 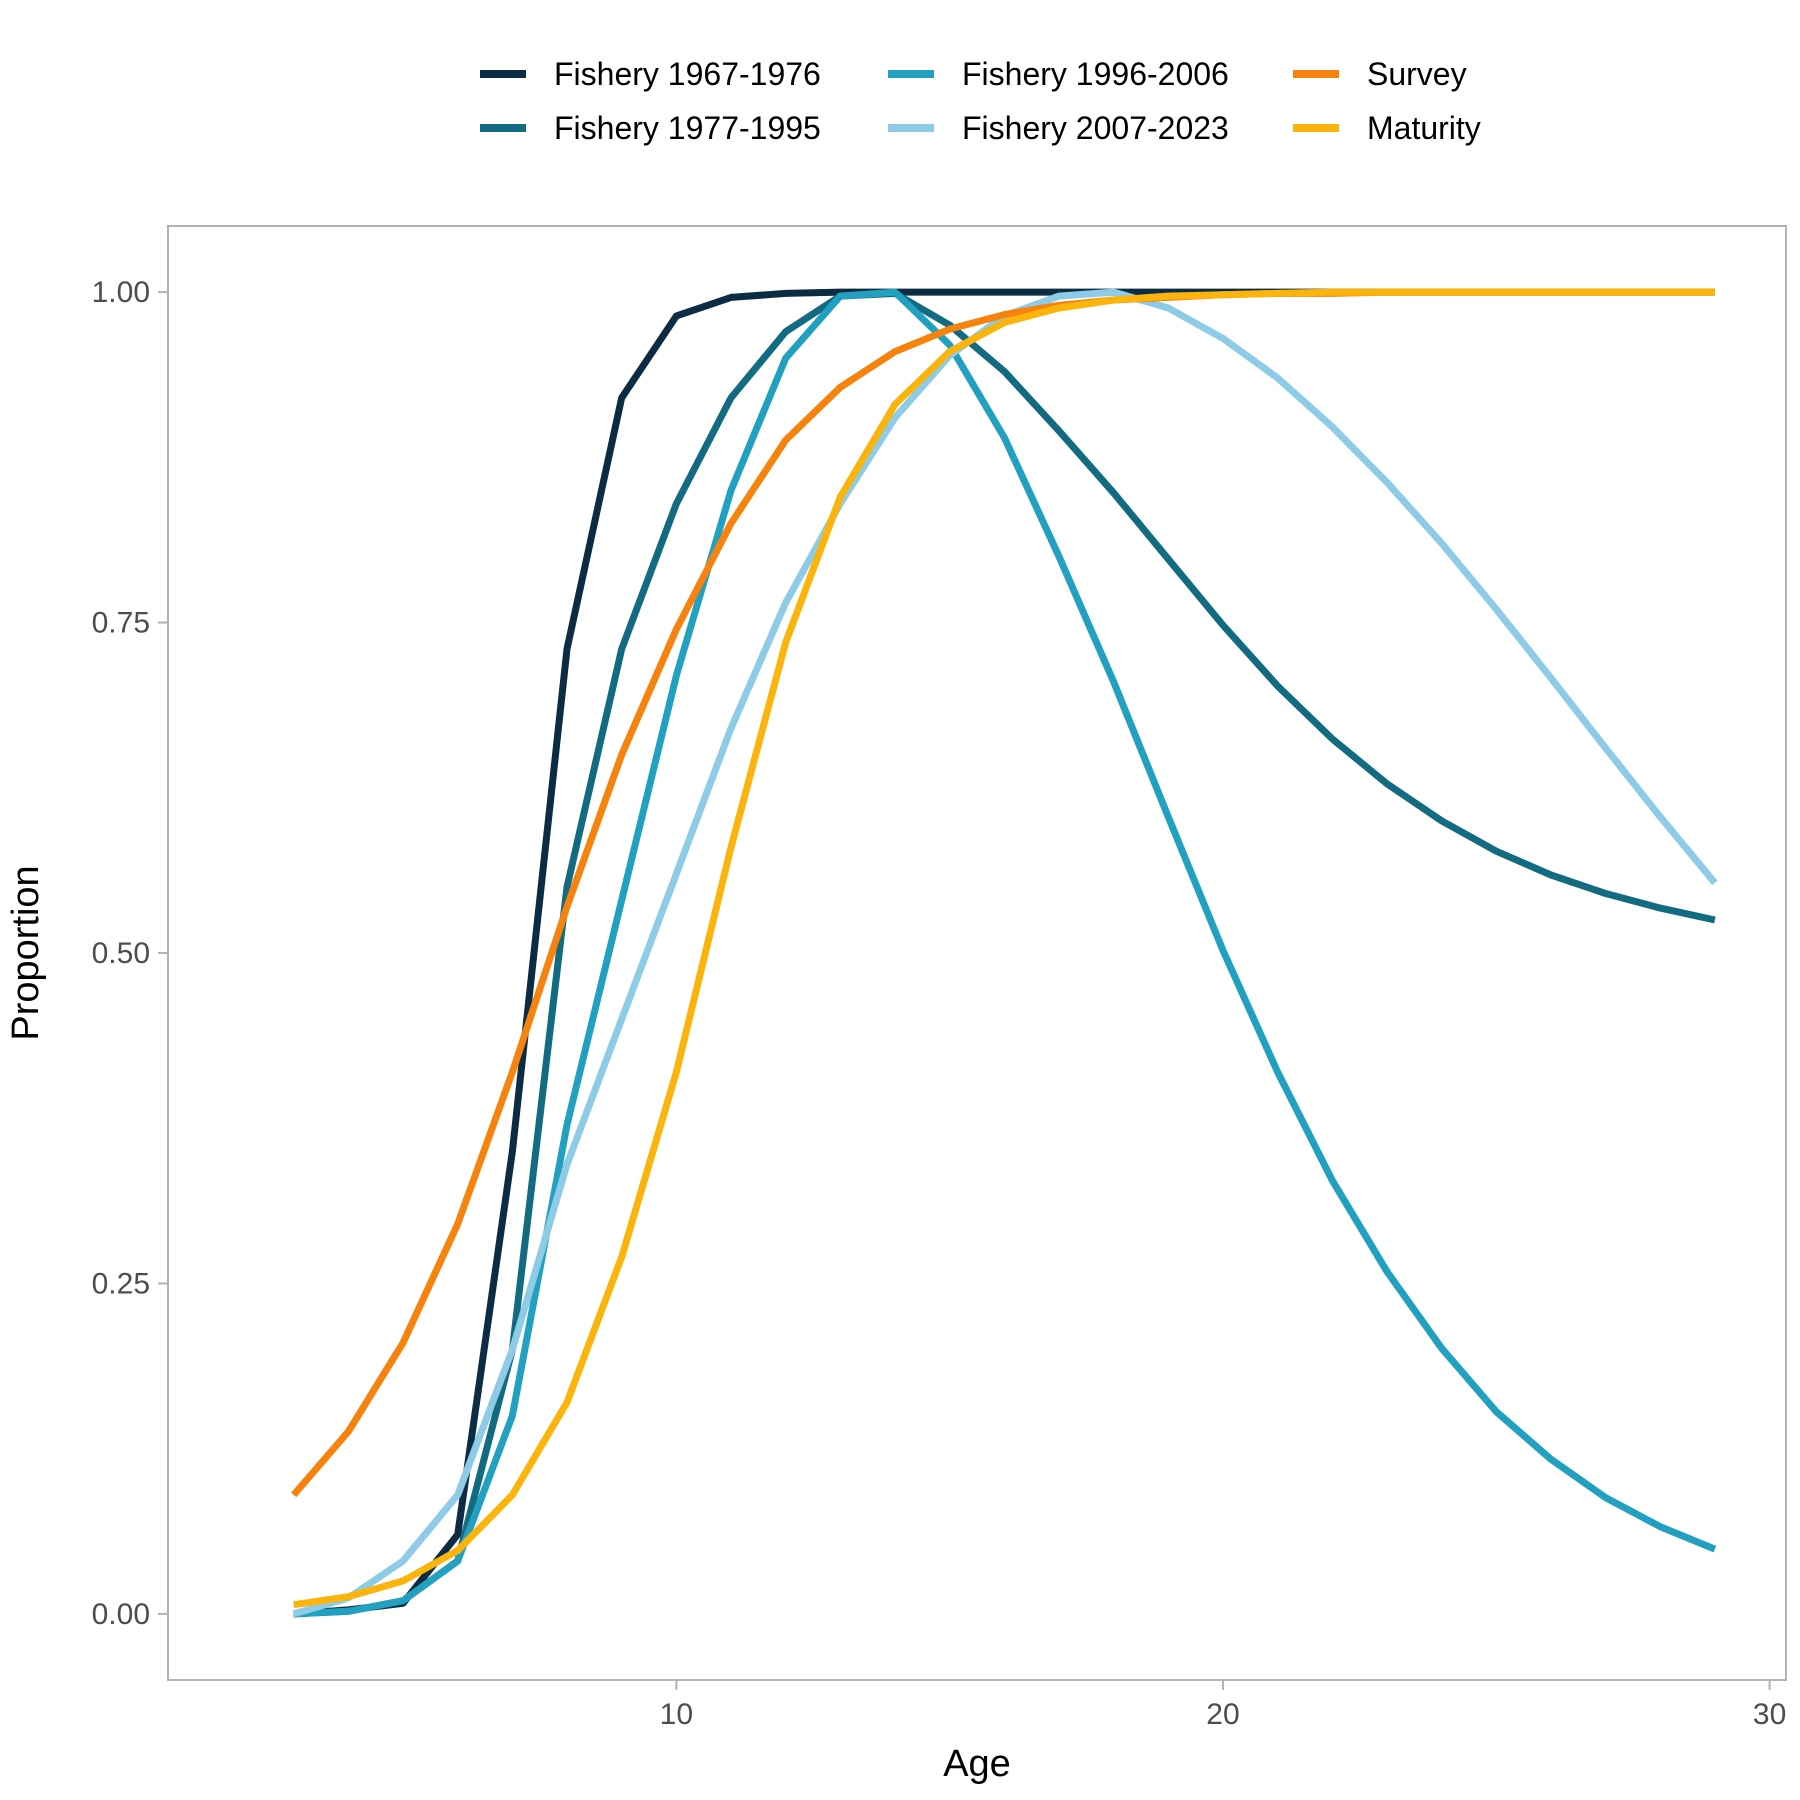 I want to click on x-tick-label: 20, so click(x=1222, y=1714).